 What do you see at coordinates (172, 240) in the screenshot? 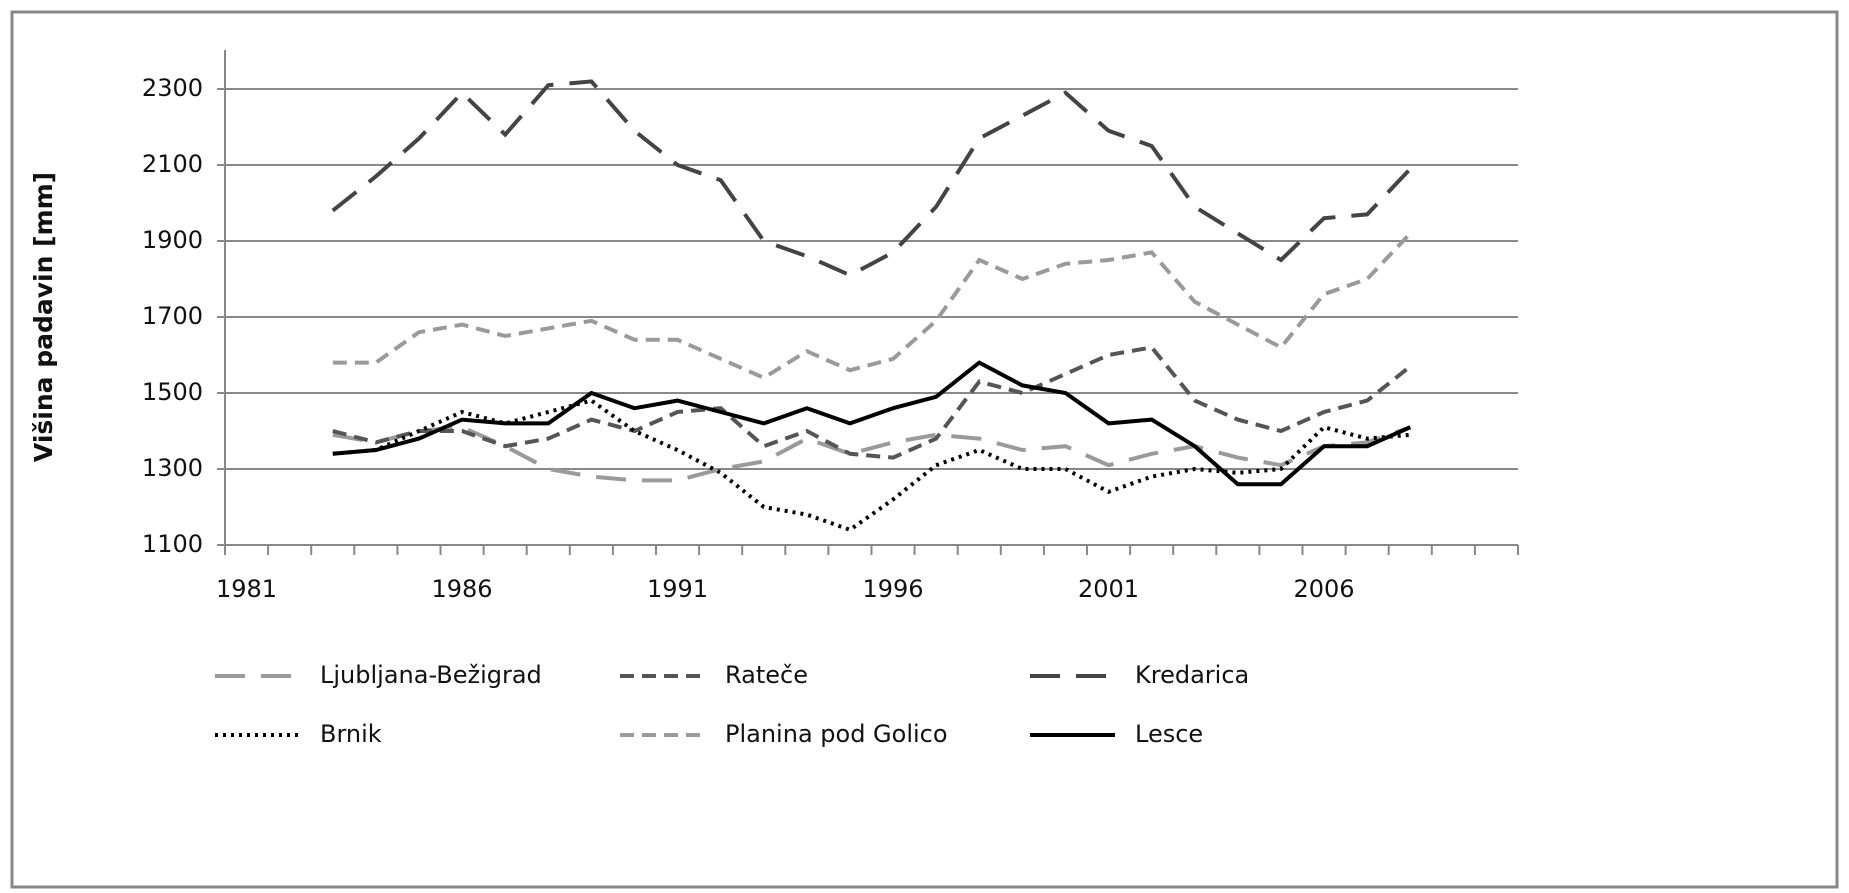
I see `y-tick-label: 1900` at bounding box center [172, 240].